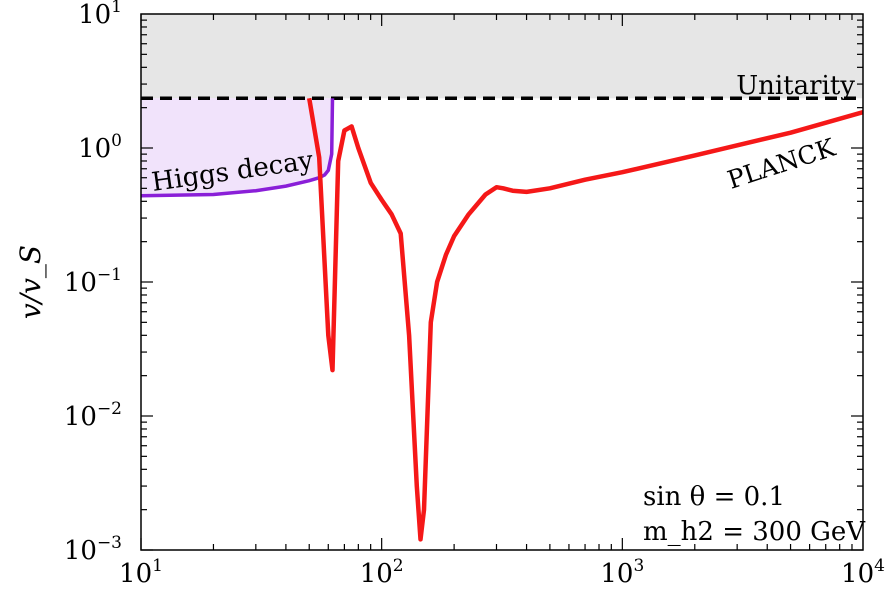 The height and width of the screenshot is (593, 888). What do you see at coordinates (782, 163) in the screenshot?
I see `planck-label: PLANCK` at bounding box center [782, 163].